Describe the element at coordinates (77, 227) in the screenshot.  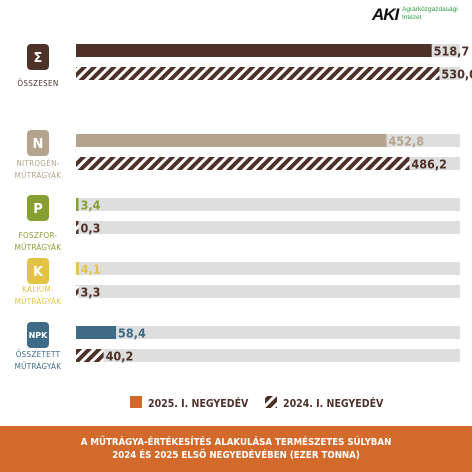
I see `foszfor-bar-2024` at that location.